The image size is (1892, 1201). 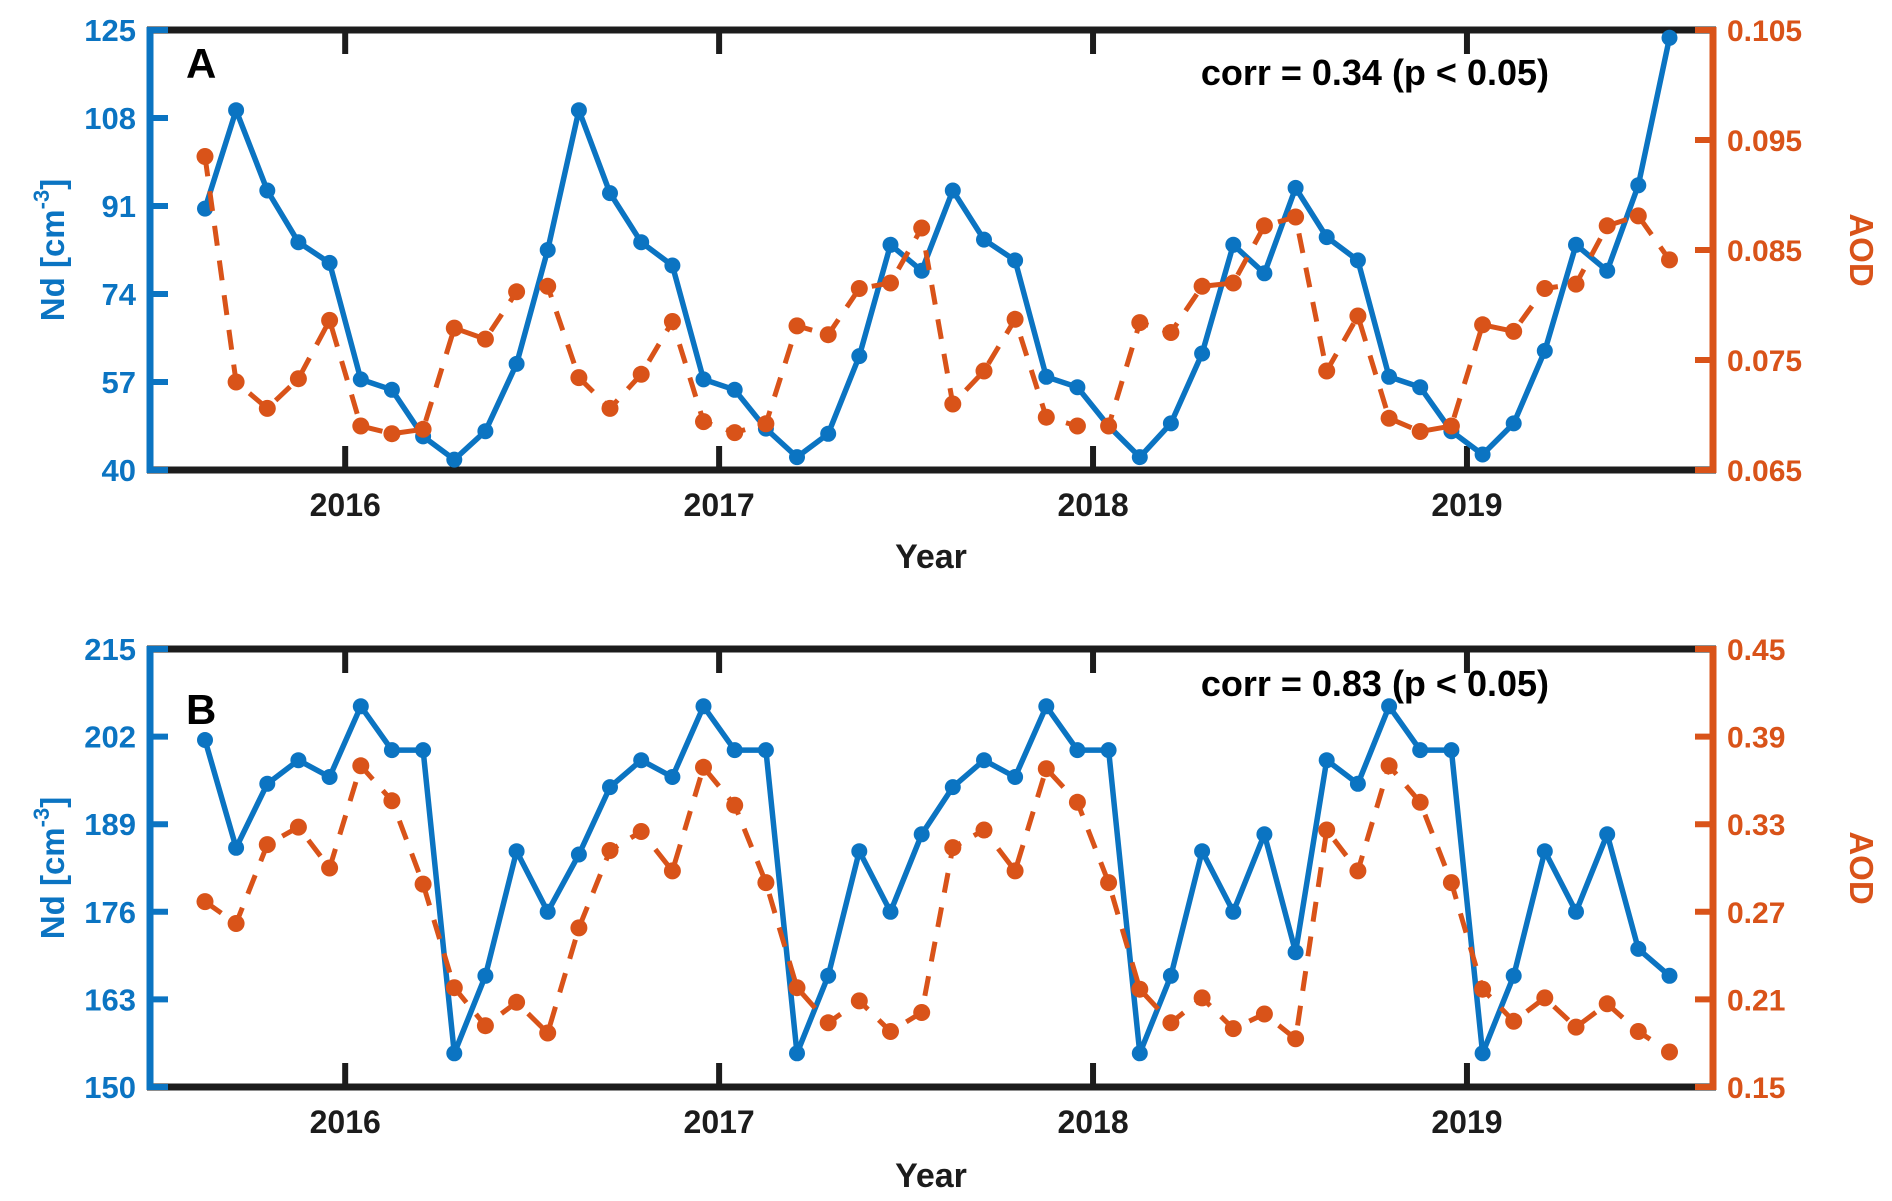 I want to click on y-tick-label-right: 0.095, so click(x=1764, y=141).